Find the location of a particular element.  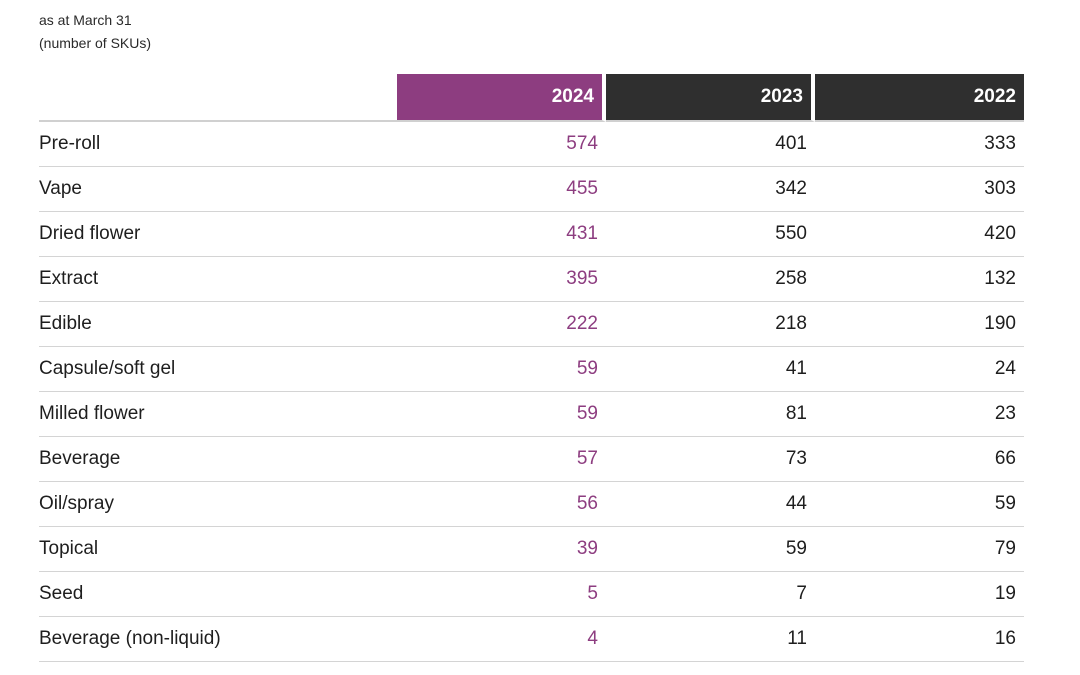

cell-2023: 59 is located at coordinates (710, 549).